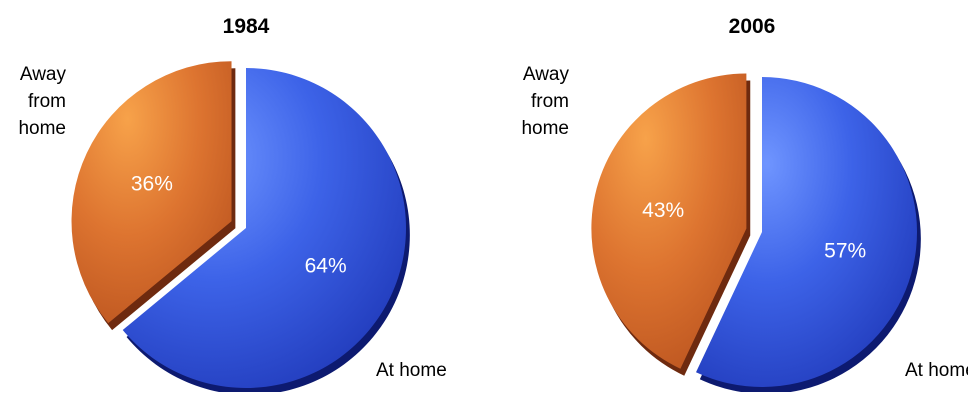  What do you see at coordinates (663, 210) in the screenshot?
I see `pct-label-away-from-home: 43%` at bounding box center [663, 210].